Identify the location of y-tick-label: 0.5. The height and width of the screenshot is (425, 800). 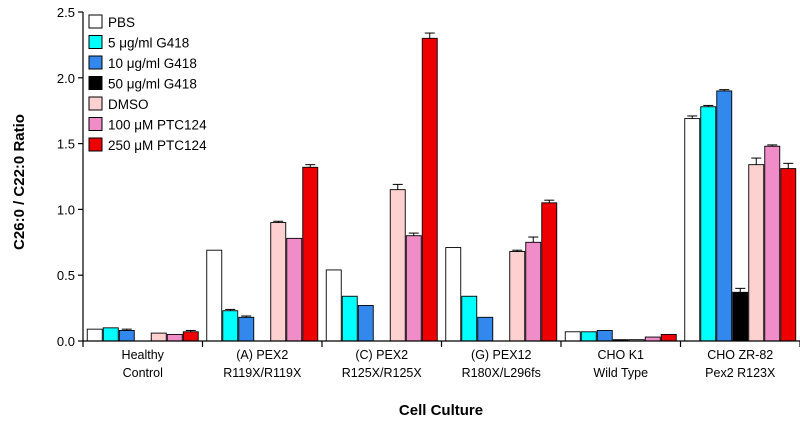
(66, 275).